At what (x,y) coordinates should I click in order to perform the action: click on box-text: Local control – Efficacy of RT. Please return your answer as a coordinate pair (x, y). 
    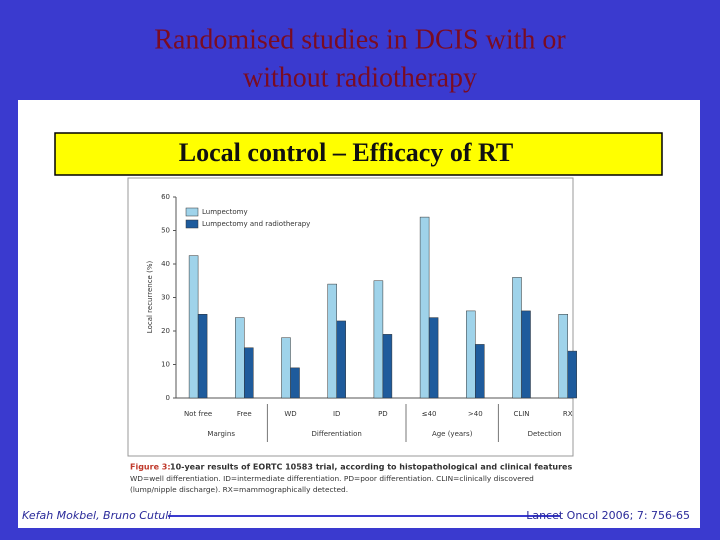
    Looking at the image, I should click on (346, 152).